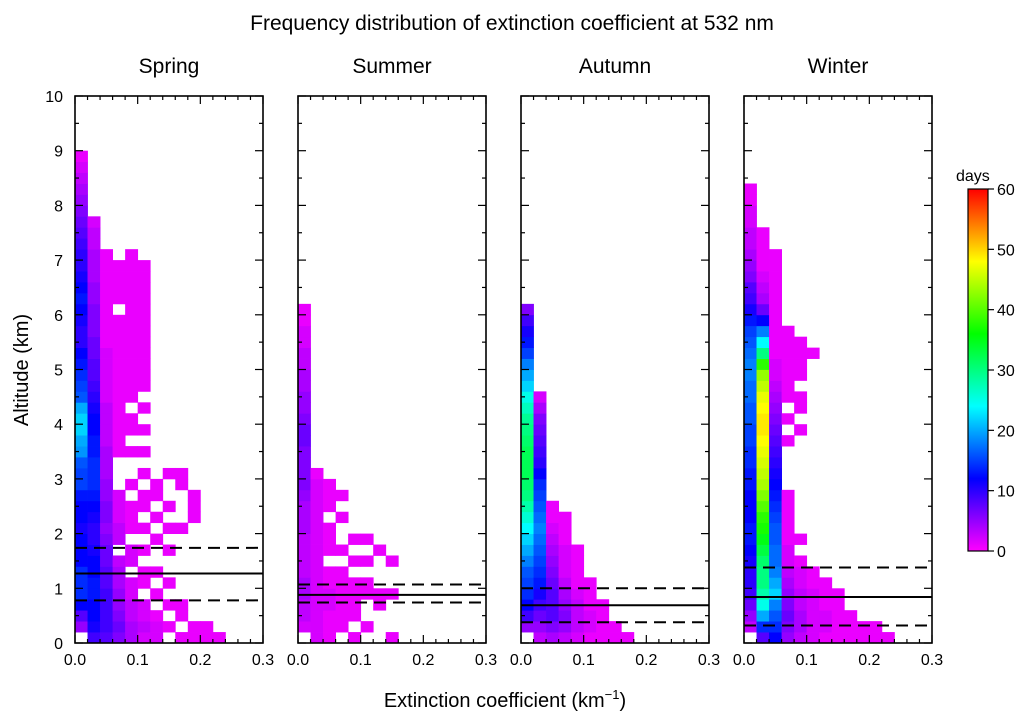 This screenshot has width=1025, height=716. Describe the element at coordinates (584, 660) in the screenshot. I see `x-tick-label: 0.1` at that location.